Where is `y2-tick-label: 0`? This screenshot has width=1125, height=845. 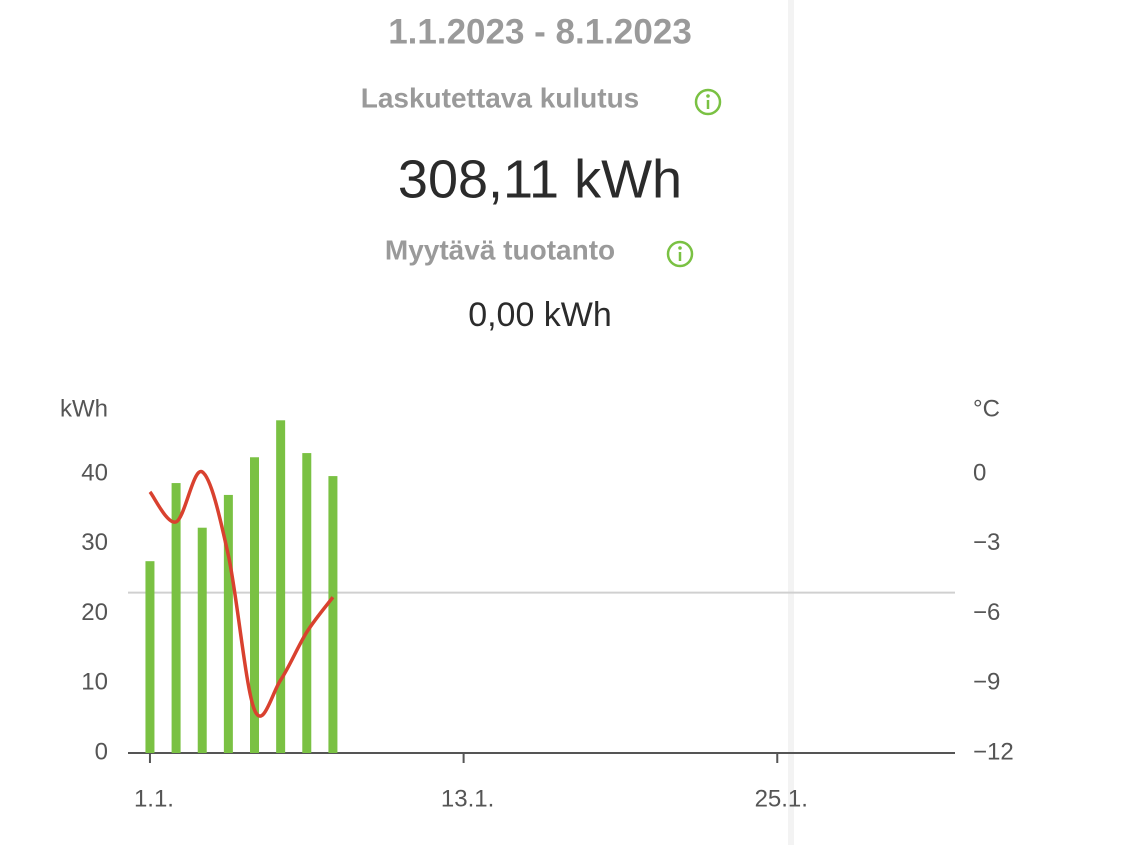 y2-tick-label: 0 is located at coordinates (979, 472).